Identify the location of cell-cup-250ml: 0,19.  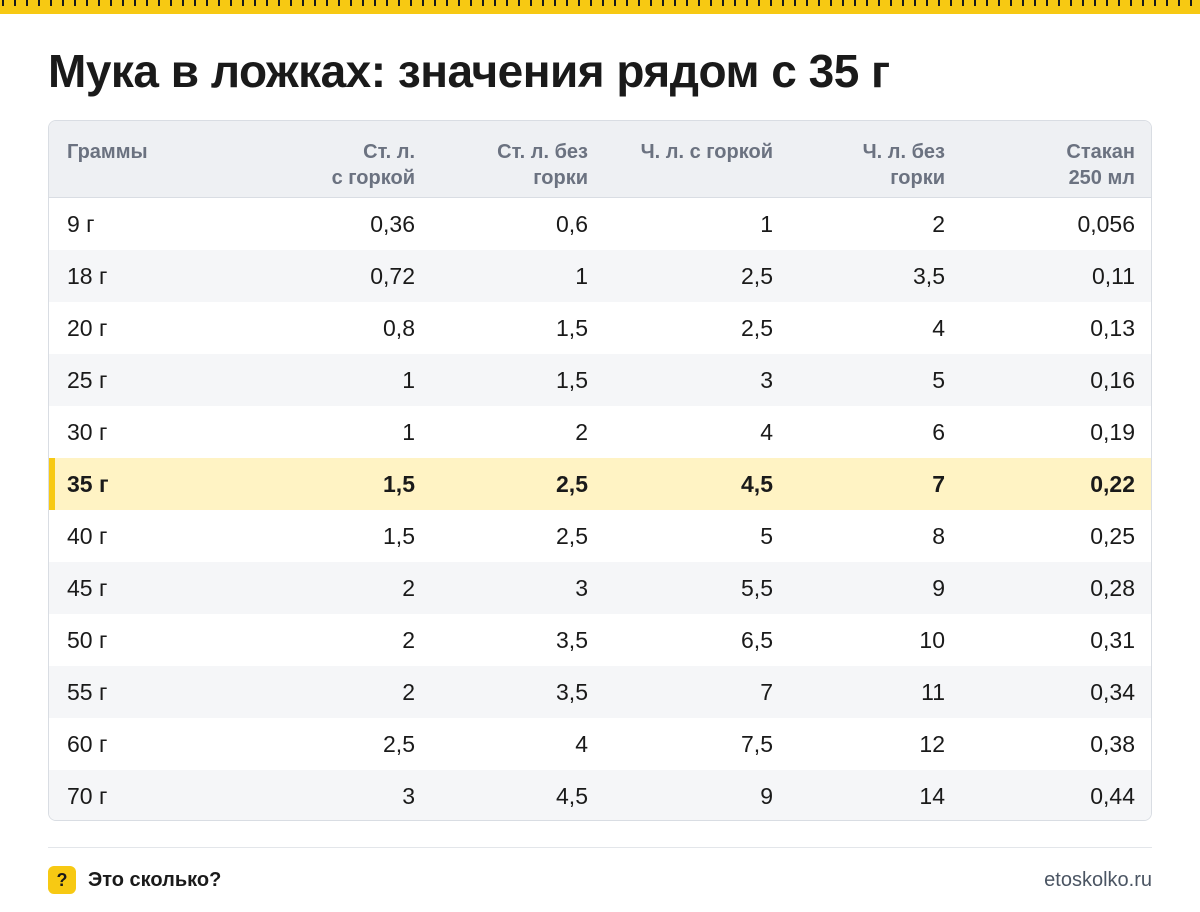
(1112, 431).